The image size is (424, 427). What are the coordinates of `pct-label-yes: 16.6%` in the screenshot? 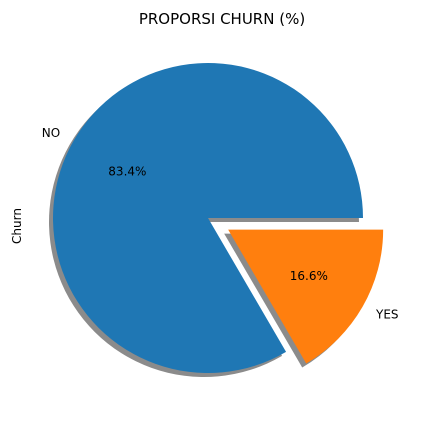 It's located at (309, 276).